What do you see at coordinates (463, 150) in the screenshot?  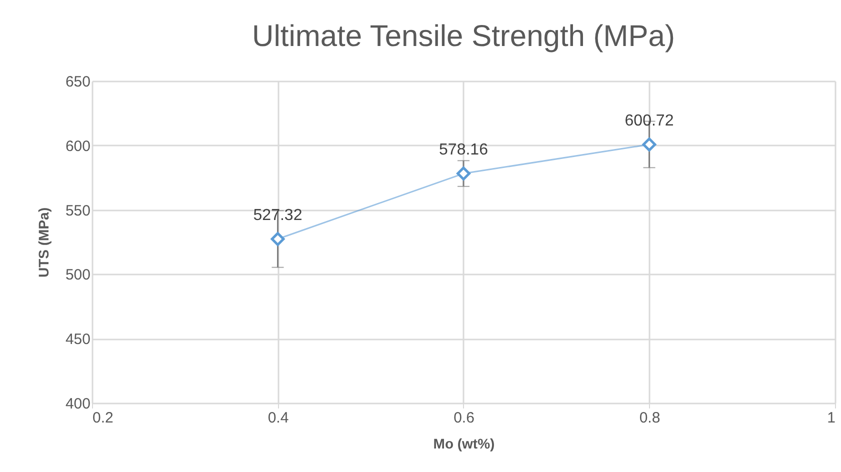 I see `data-label: 578.16` at bounding box center [463, 150].